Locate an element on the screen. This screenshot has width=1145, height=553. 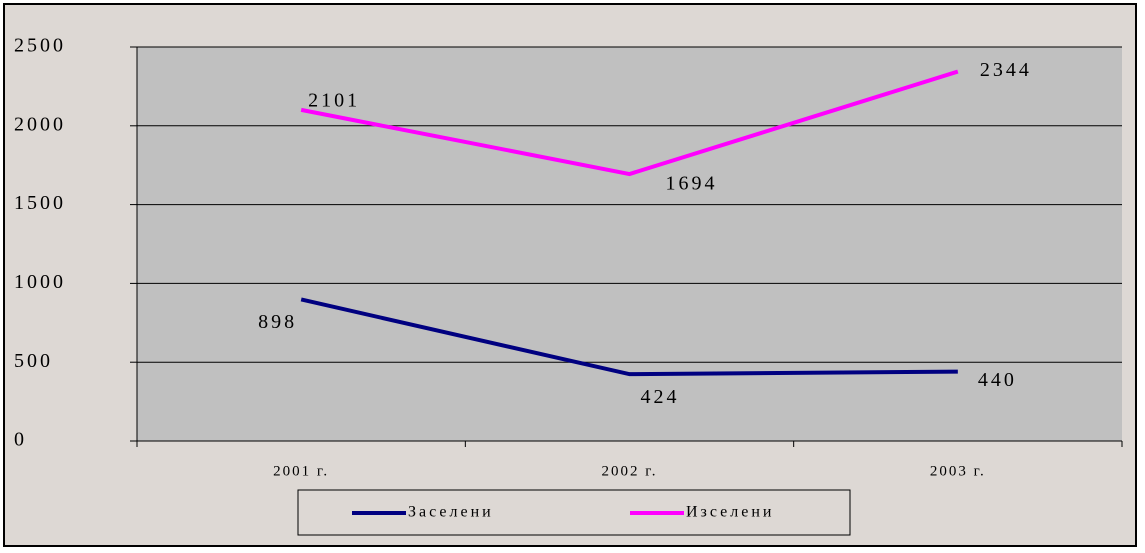
data-label: 2344 is located at coordinates (1006, 70).